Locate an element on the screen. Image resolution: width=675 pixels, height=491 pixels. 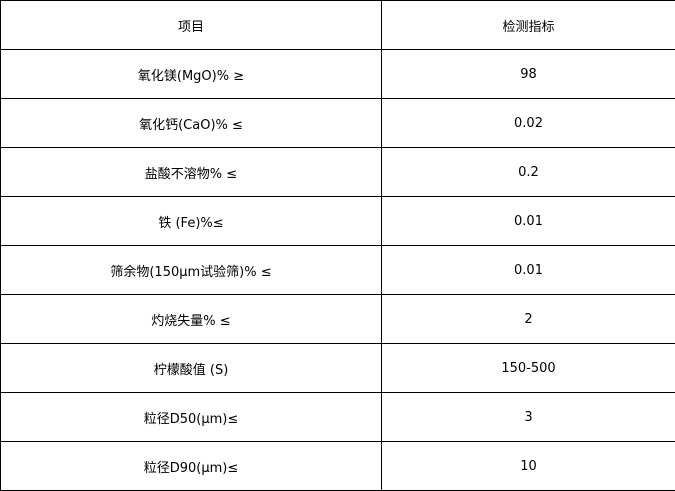
table-row: 筛余物(150μm试验筛)% ≤0.01 is located at coordinates (337, 270).